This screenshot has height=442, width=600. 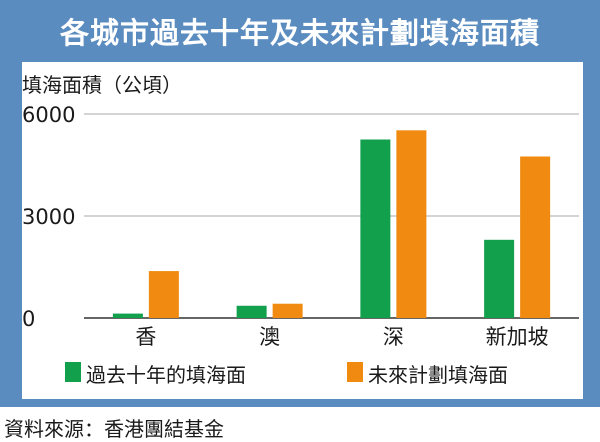 I want to click on legend-label-past: 過去十年的填海面, so click(x=166, y=375).